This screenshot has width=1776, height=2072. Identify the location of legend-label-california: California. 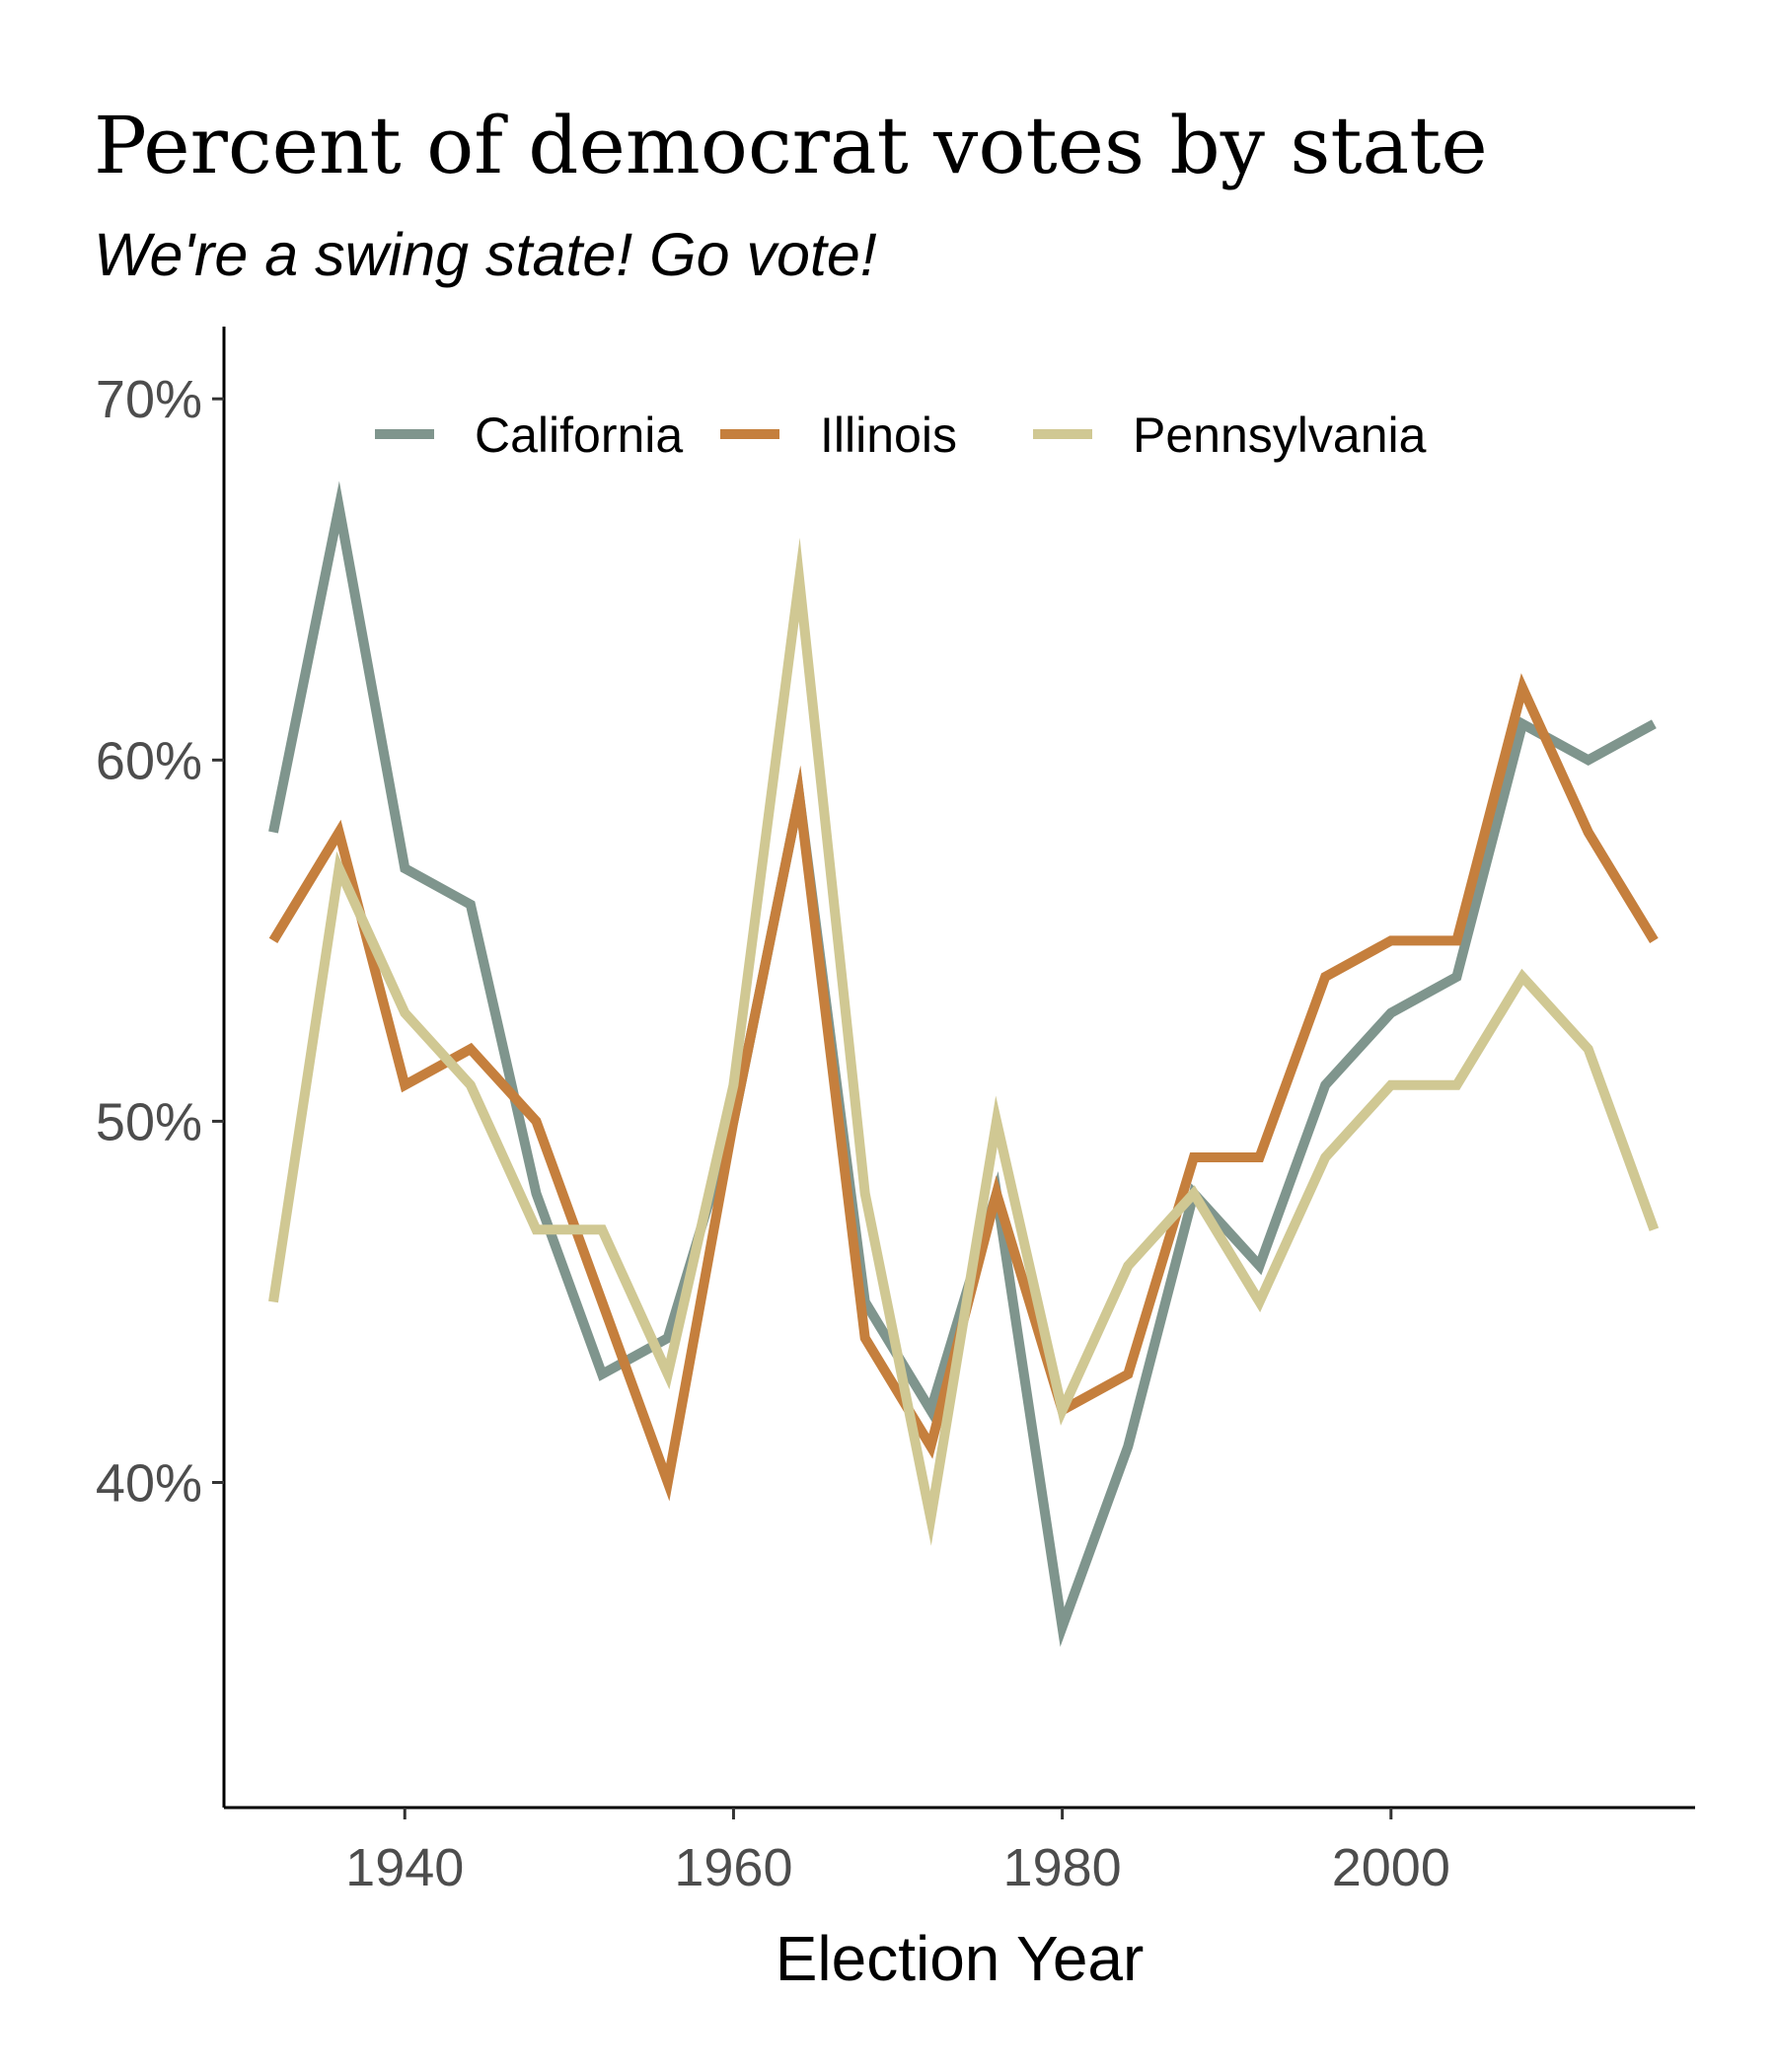
(579, 435).